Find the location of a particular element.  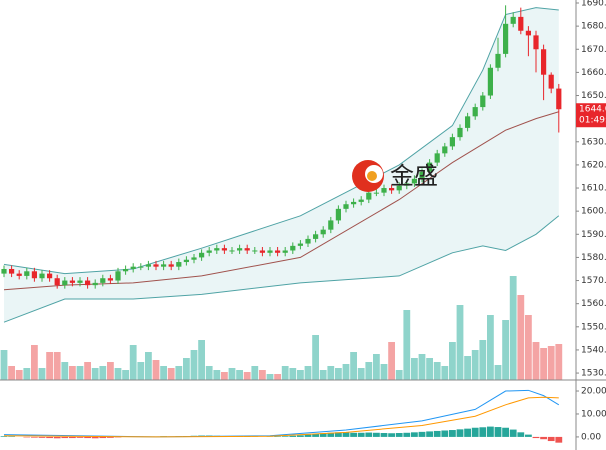

y-tick-label: 1670.00 is located at coordinates (593, 50).